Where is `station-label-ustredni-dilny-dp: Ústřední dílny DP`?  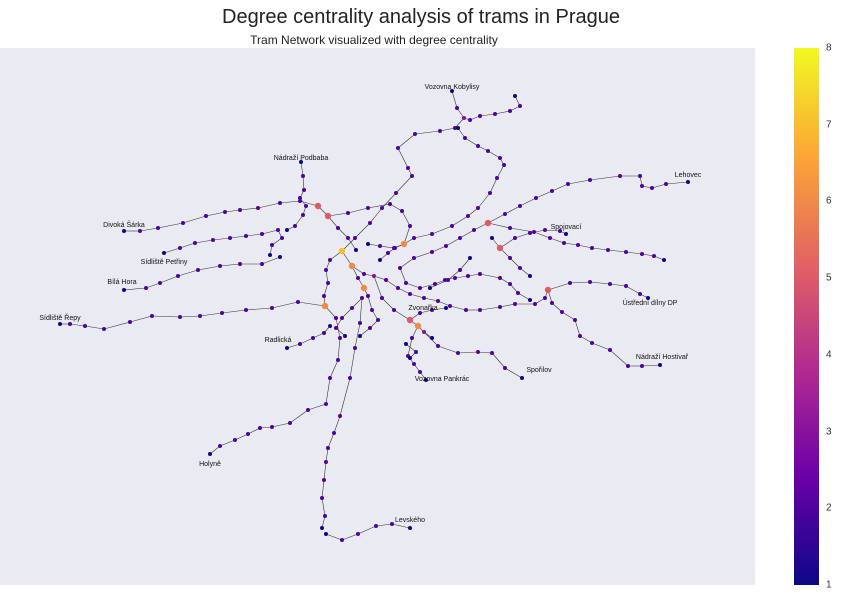
station-label-ustredni-dilny-dp: Ústřední dílny DP is located at coordinates (650, 302).